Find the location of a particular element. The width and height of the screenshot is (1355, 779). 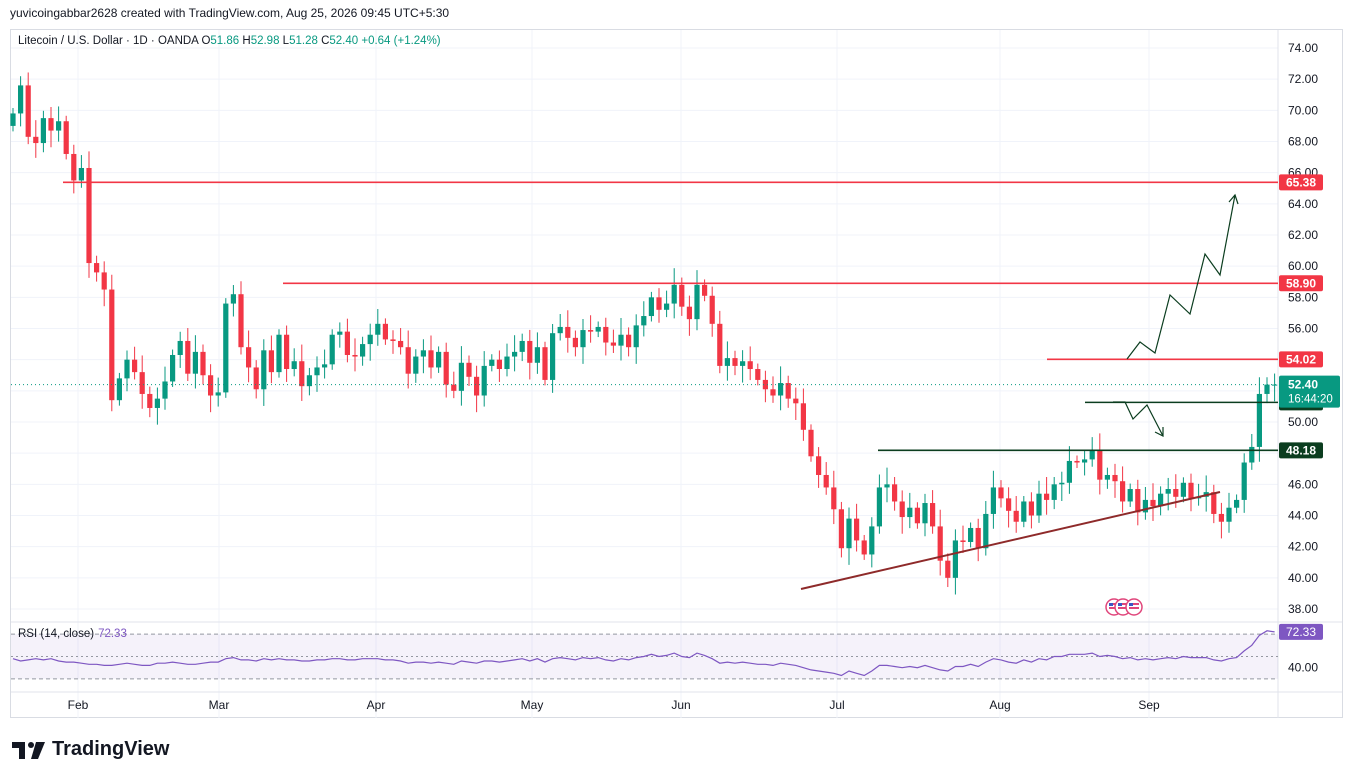

low-value: 51.28 is located at coordinates (303, 41).